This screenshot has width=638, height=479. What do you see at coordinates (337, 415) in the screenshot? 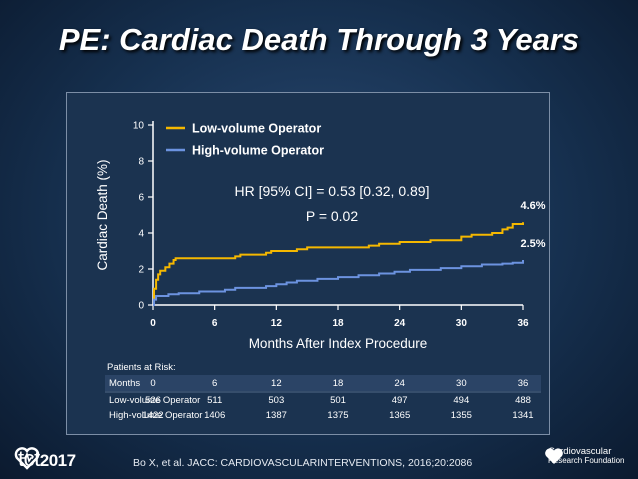
I see `risk-table-cell: 1375` at bounding box center [337, 415].